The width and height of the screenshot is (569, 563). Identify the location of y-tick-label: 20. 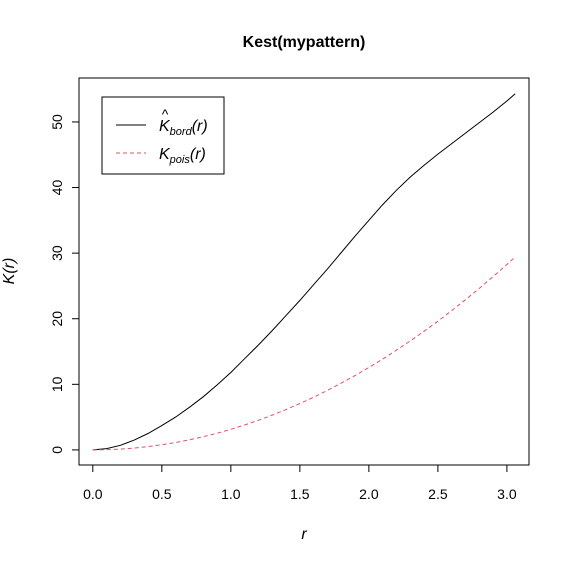
(57, 319).